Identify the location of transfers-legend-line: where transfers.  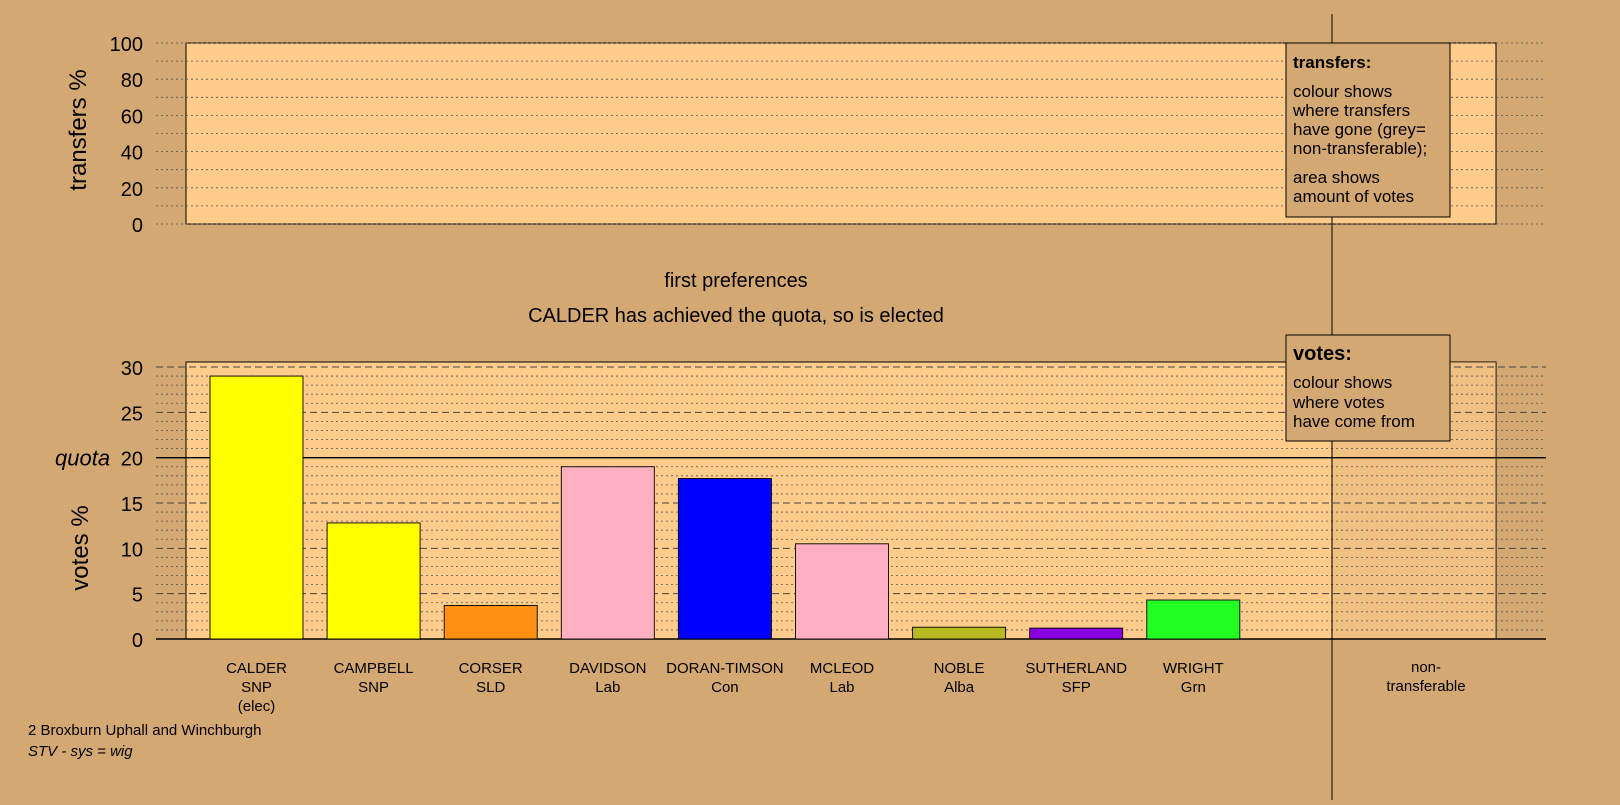
(1351, 110).